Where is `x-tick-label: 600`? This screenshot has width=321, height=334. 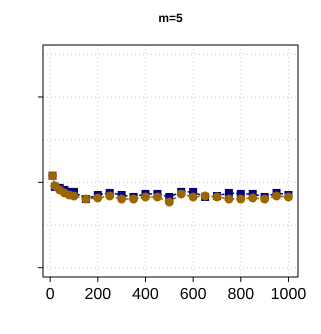
x-tick-label: 600 is located at coordinates (193, 294).